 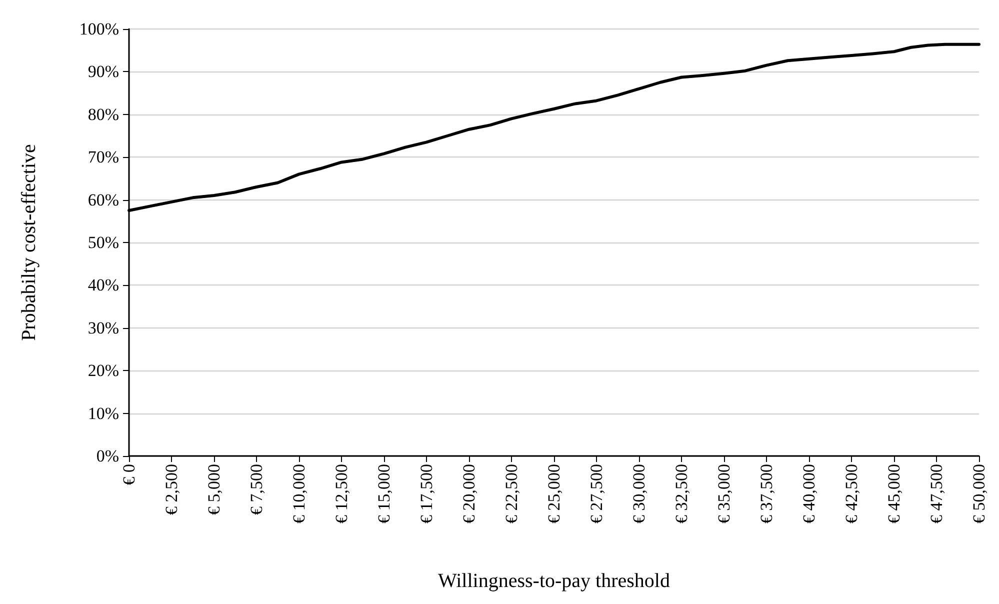 What do you see at coordinates (554, 581) in the screenshot?
I see `x-axis-title: Willingness-to-pay threshold` at bounding box center [554, 581].